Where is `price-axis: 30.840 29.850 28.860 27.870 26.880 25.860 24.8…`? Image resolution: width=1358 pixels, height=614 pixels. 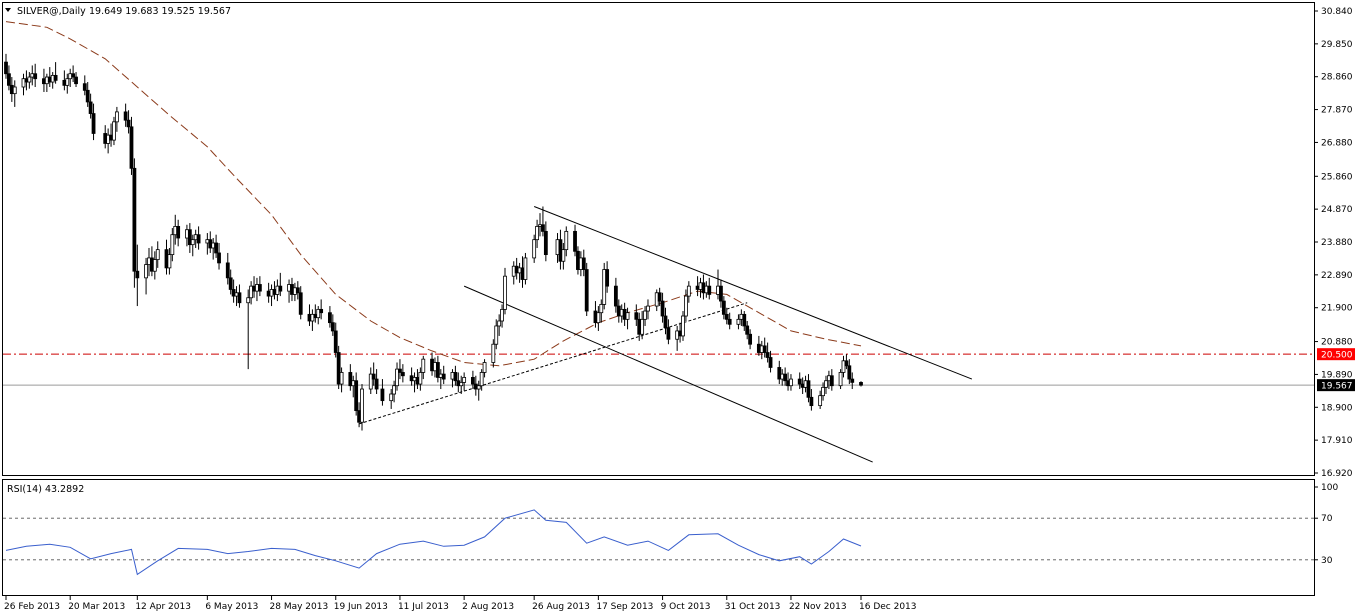 price-axis: 30.840 29.850 28.860 27.870 26.880 25.860 24.8… is located at coordinates (1333, 243).